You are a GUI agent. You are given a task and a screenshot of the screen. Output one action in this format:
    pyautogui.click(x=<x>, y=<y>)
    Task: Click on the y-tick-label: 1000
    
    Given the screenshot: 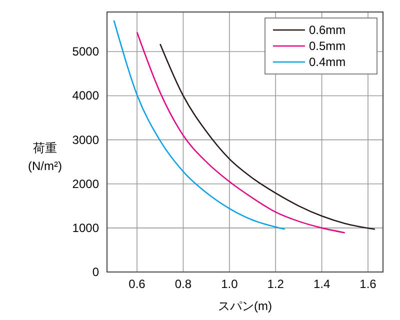 What is the action you would take?
    pyautogui.click(x=86, y=227)
    